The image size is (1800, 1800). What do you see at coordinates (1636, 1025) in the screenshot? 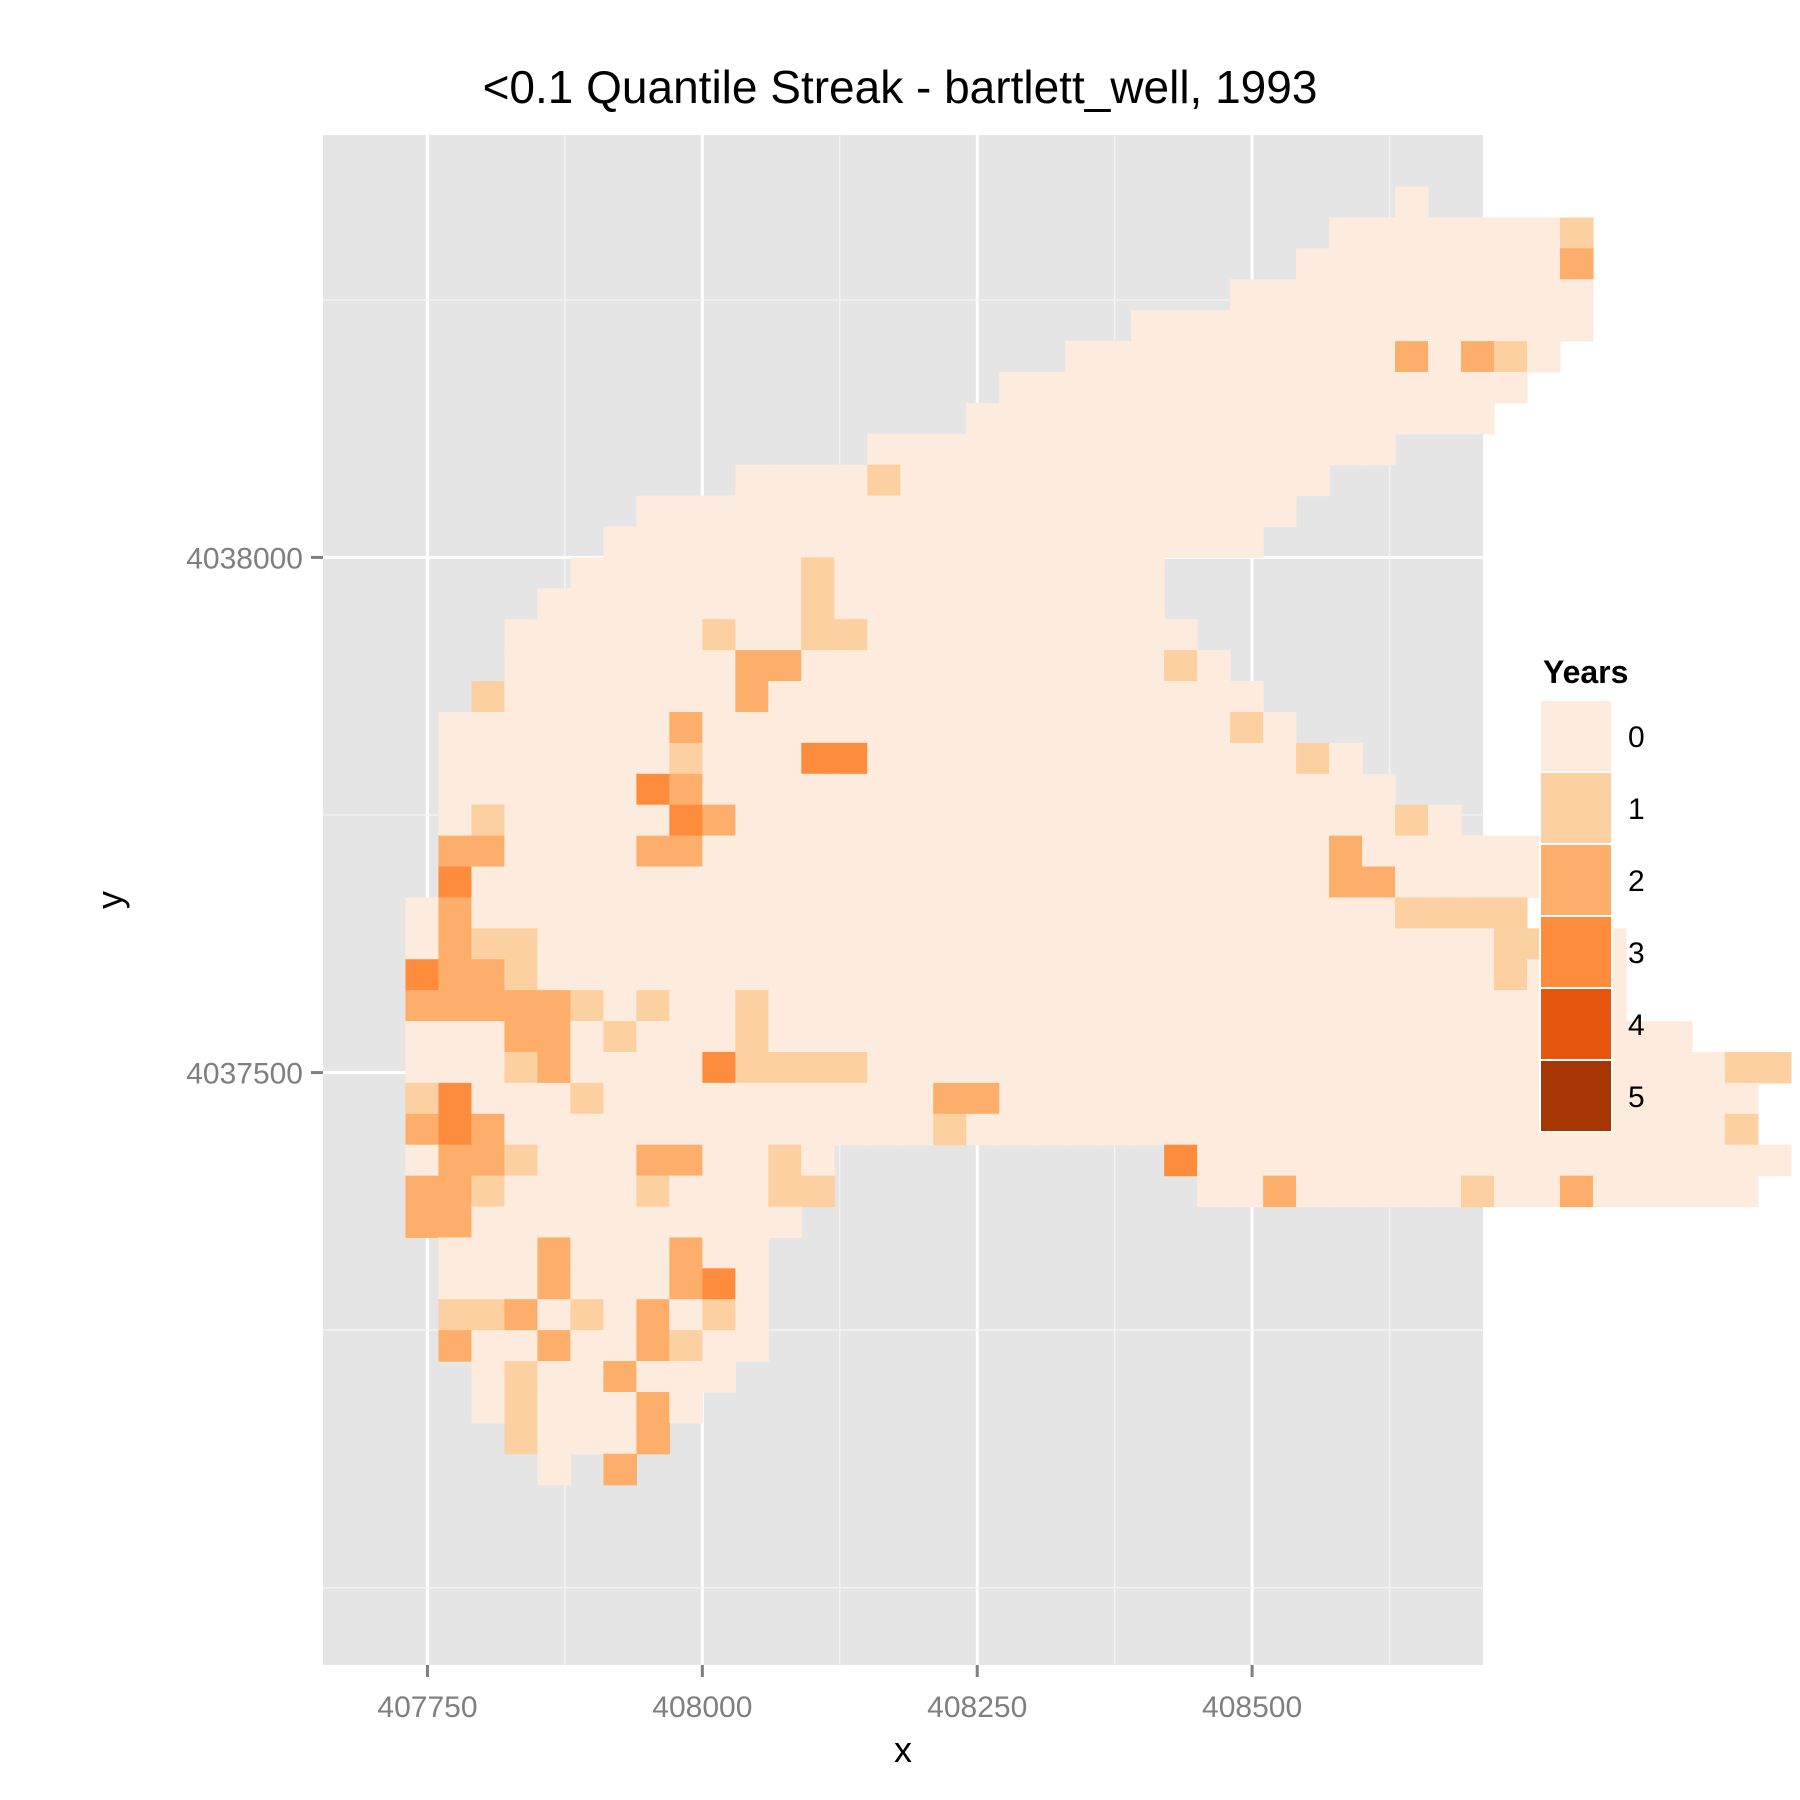
I see `legend-label: 4` at bounding box center [1636, 1025].